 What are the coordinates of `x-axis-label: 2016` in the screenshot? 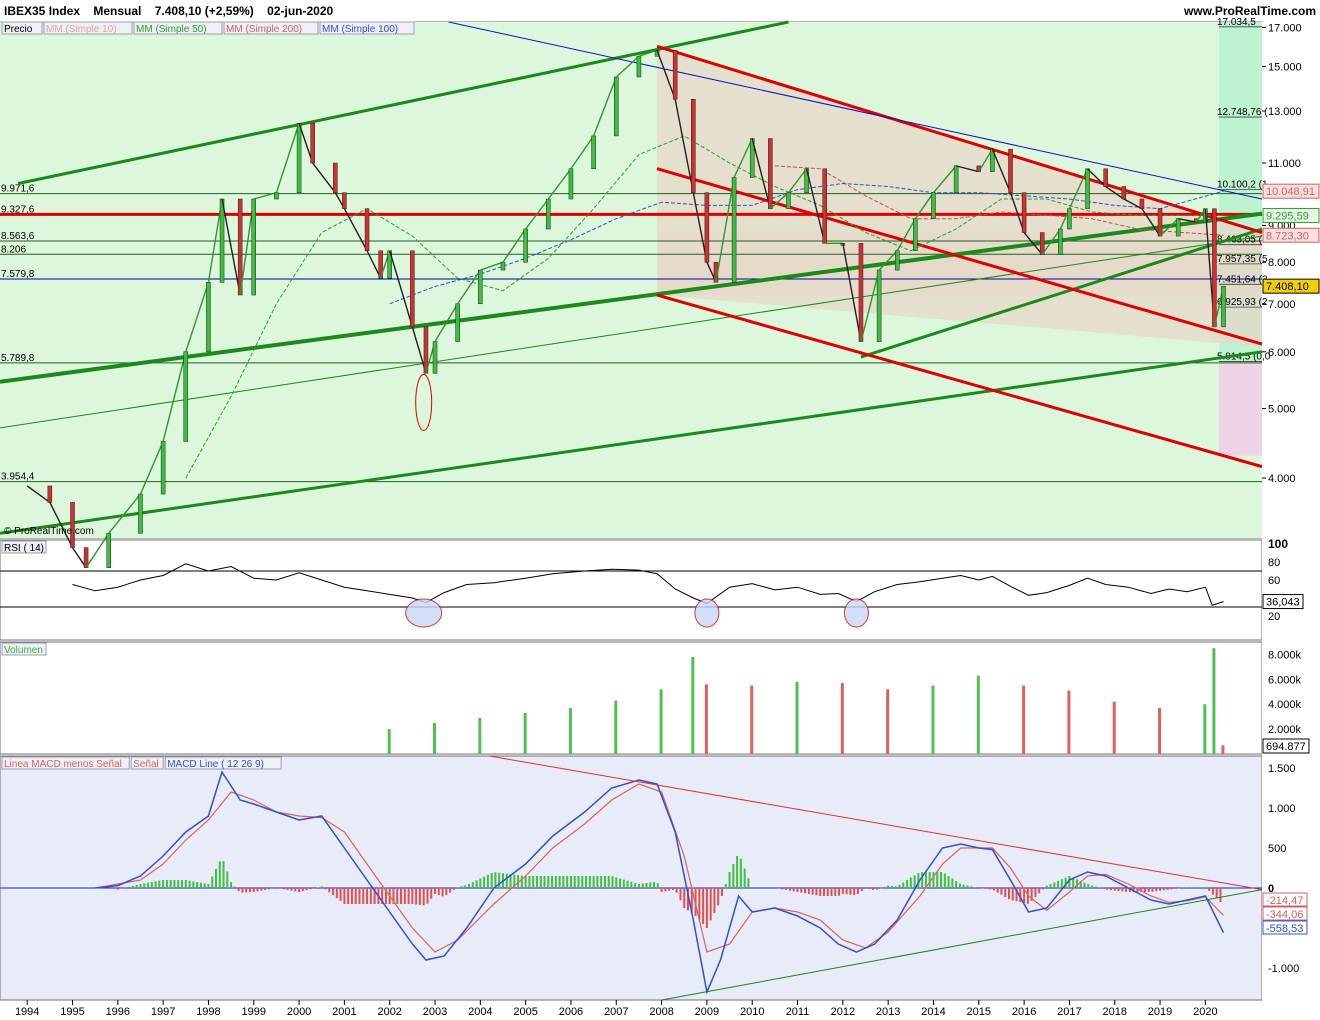 It's located at (1024, 1012).